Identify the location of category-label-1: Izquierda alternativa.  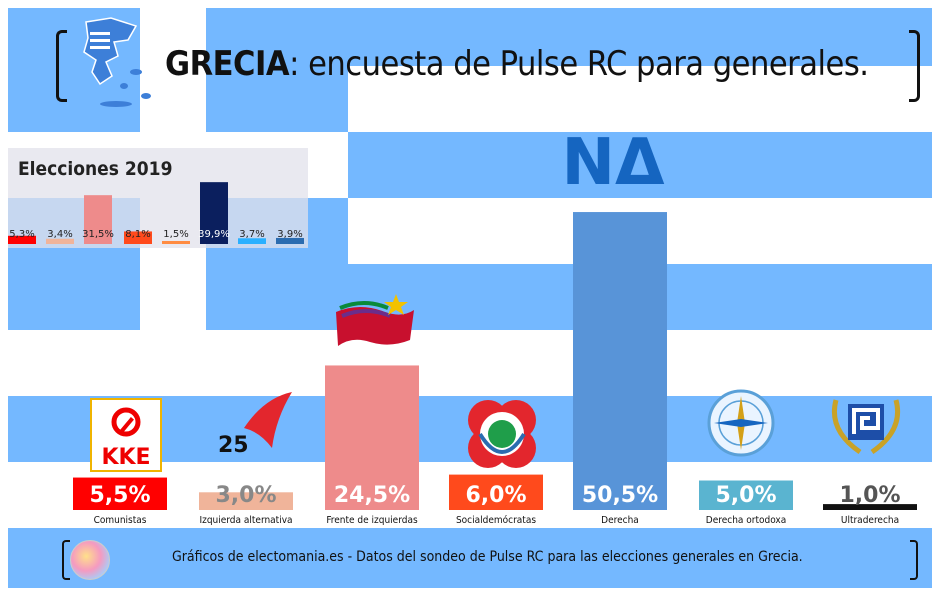
(246, 520).